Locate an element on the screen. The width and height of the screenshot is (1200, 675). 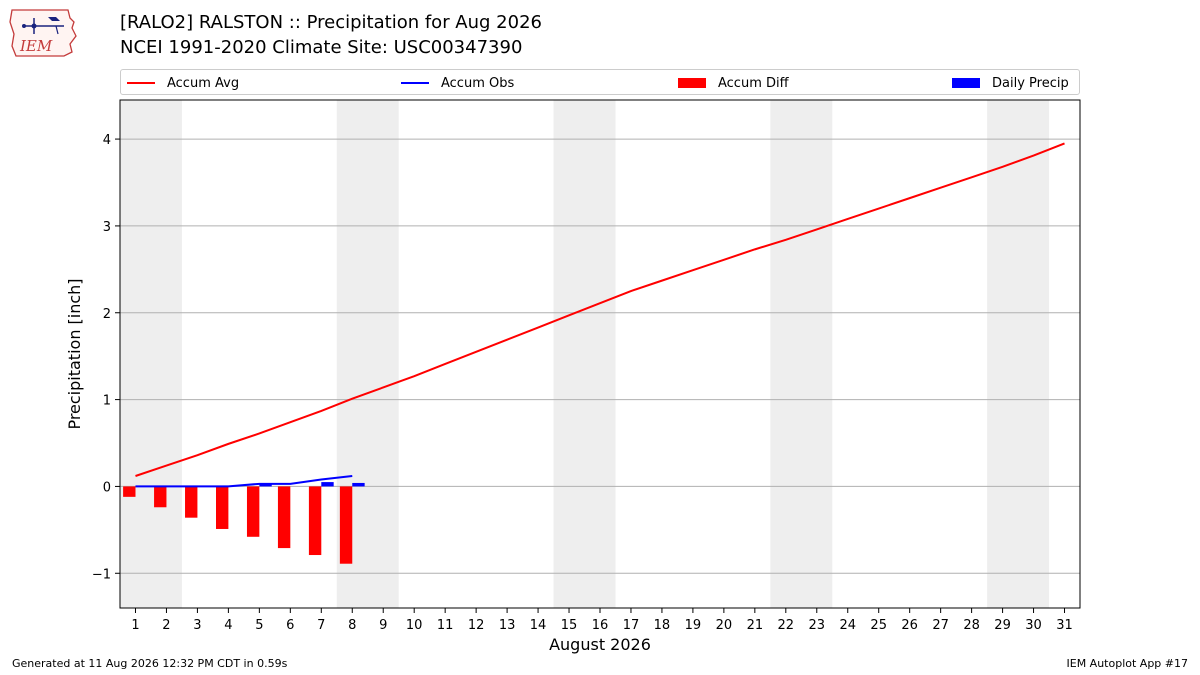
legend-swatch-accum-obs is located at coordinates (415, 83).